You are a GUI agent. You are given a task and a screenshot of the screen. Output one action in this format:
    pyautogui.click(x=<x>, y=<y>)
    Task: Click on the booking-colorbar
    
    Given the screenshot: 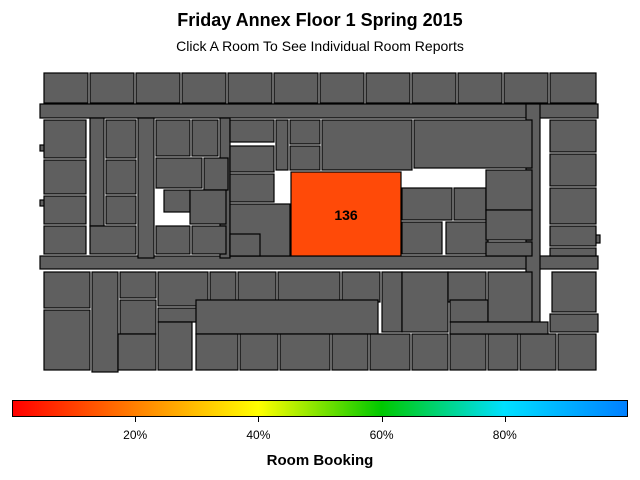 What is the action you would take?
    pyautogui.click(x=320, y=408)
    